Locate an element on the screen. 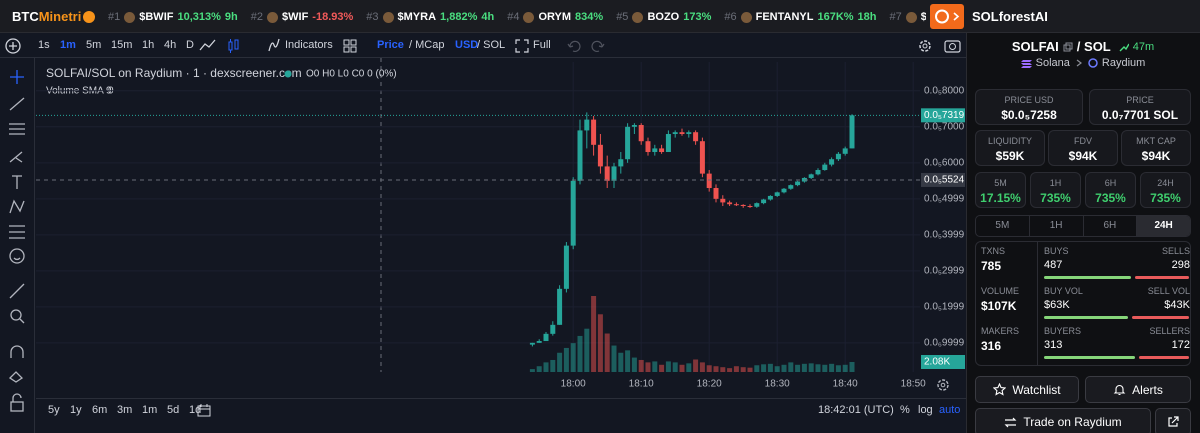 The width and height of the screenshot is (1200, 433). ticker: #3 $MYRA 1,882% 4h is located at coordinates (430, 17).